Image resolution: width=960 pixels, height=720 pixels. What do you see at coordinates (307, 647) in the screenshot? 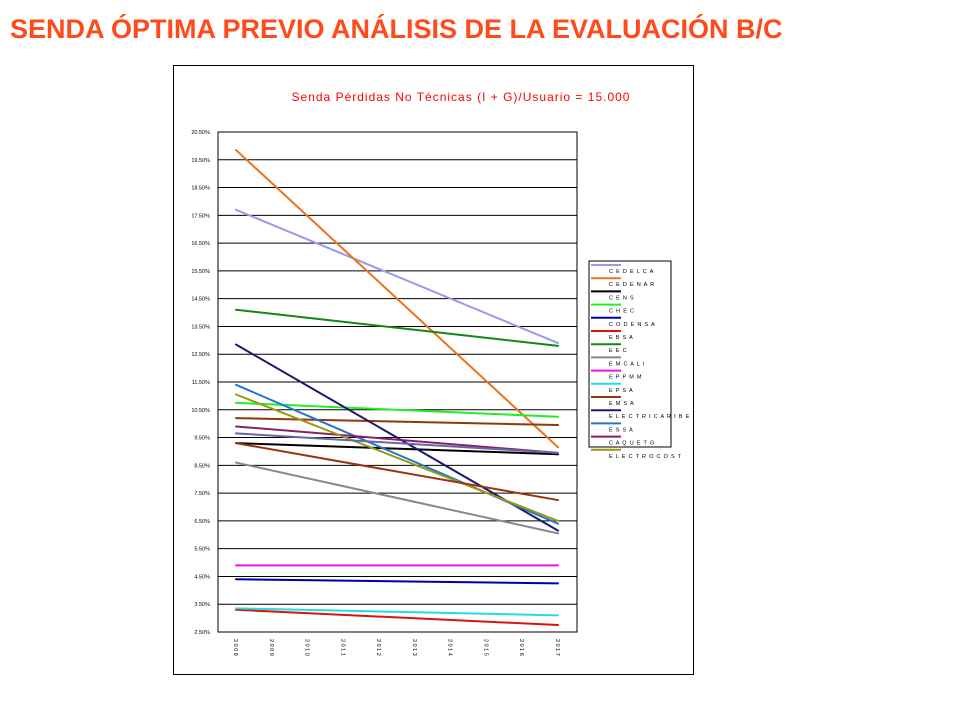
I see `x-tick-label: 2 0 1 0` at bounding box center [307, 647].